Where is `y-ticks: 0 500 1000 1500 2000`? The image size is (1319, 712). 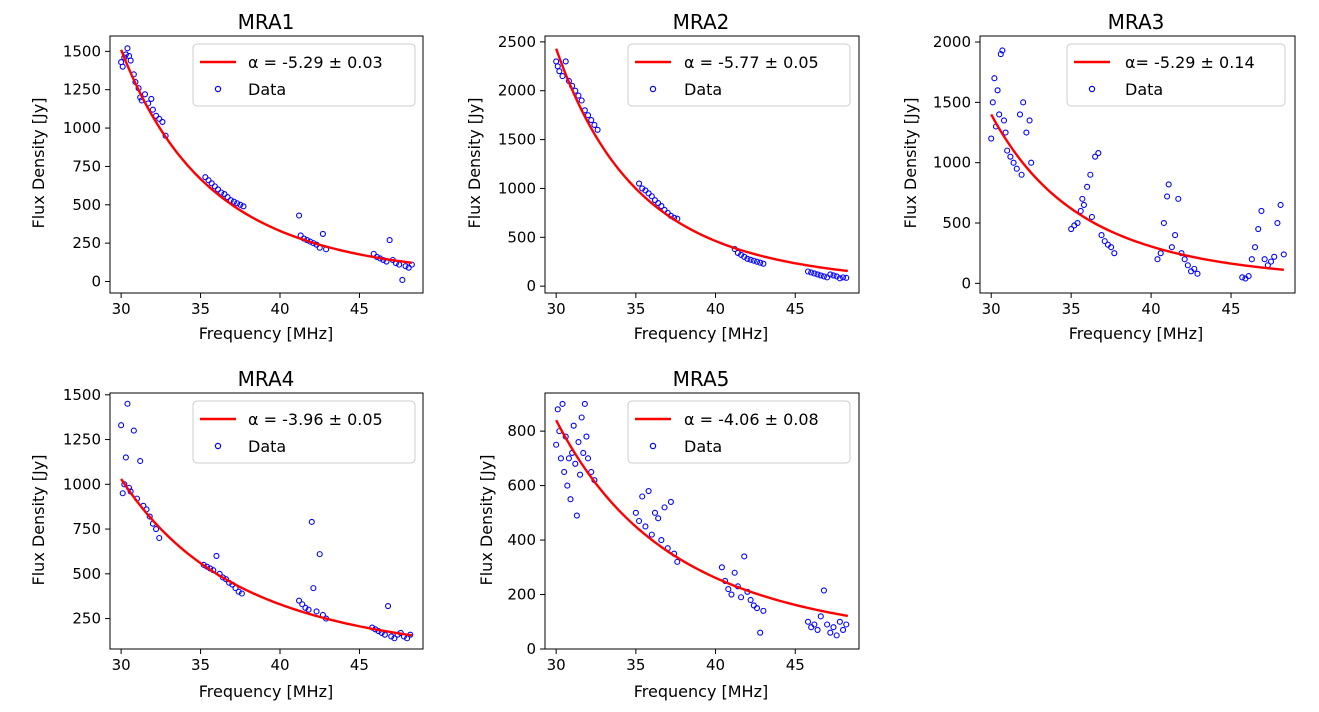 y-ticks: 0 500 1000 1500 2000 is located at coordinates (956, 162).